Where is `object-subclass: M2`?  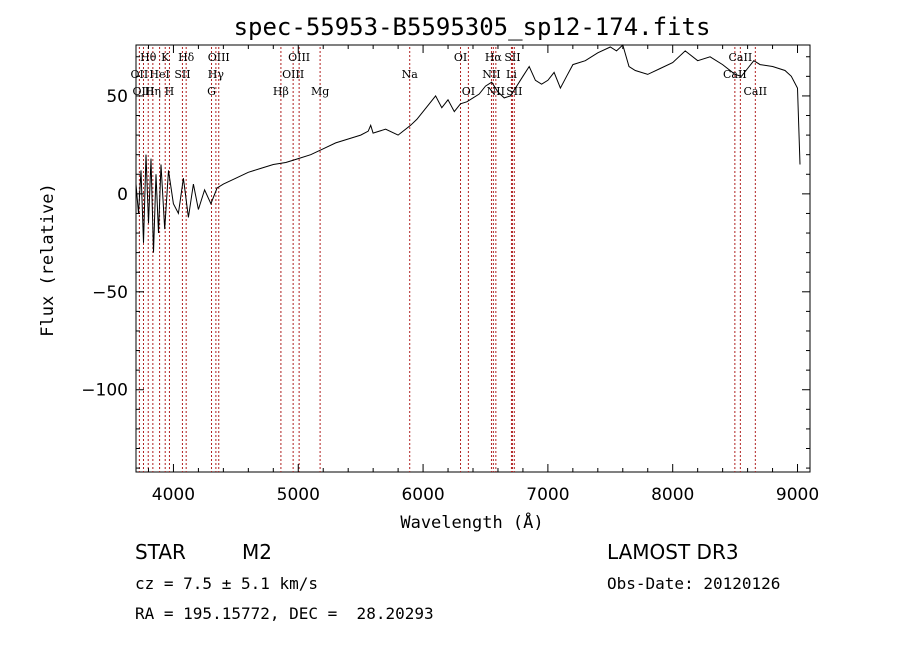
object-subclass: M2 is located at coordinates (257, 552).